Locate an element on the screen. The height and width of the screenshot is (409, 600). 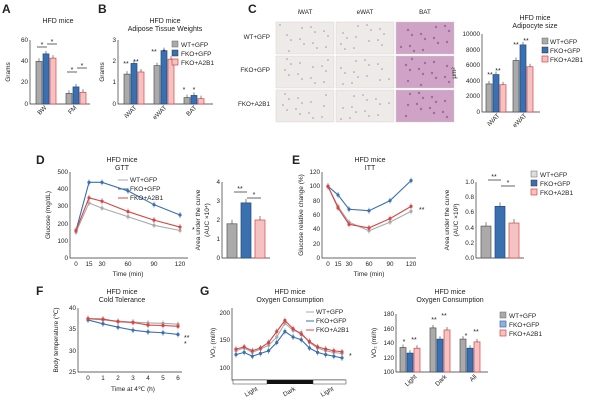
panel-a-ytick-2: 40 is located at coordinates (25, 61).